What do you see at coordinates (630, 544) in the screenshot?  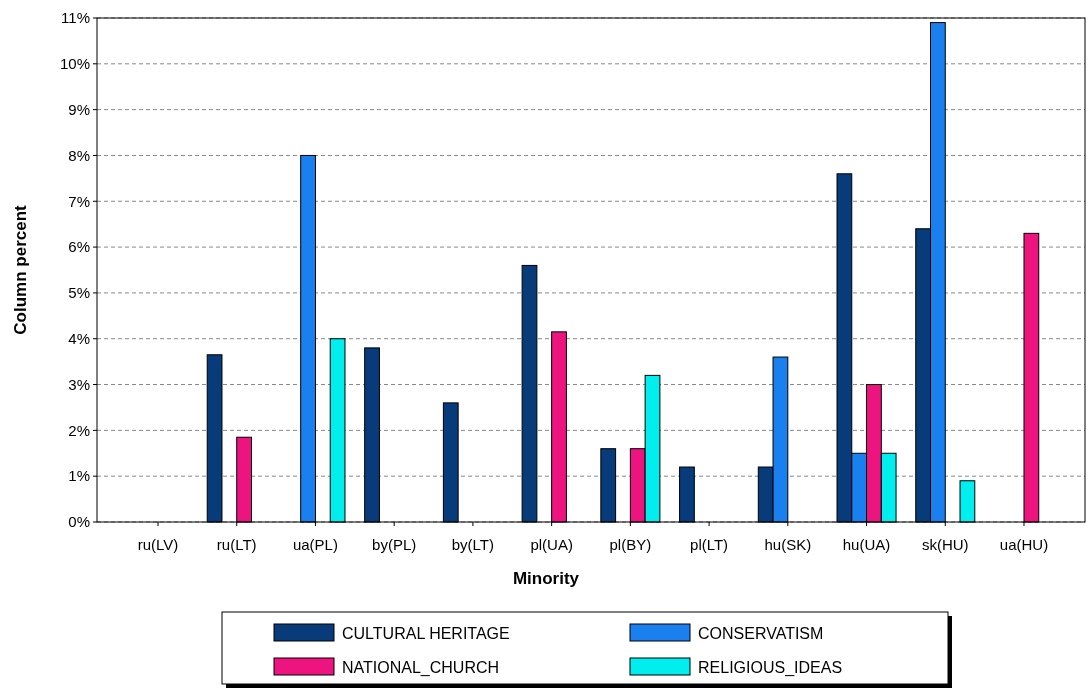 I see `x-tick-label: pl(BY)` at bounding box center [630, 544].